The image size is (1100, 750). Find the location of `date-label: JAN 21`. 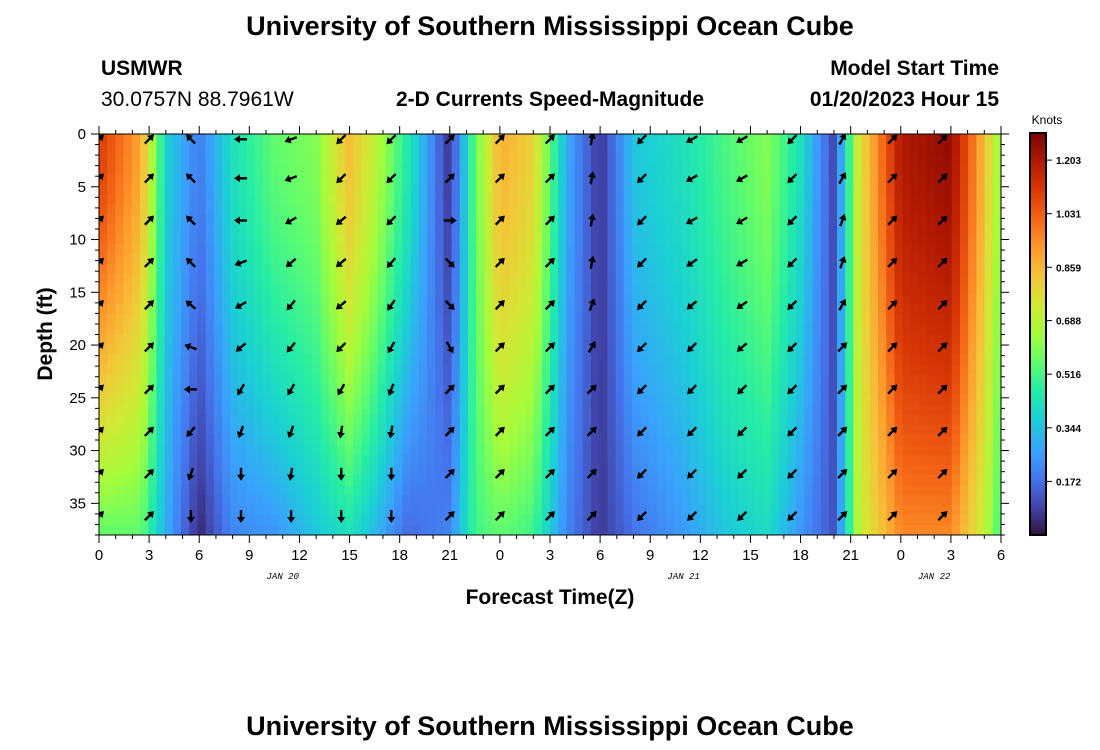

date-label: JAN 21 is located at coordinates (683, 577).